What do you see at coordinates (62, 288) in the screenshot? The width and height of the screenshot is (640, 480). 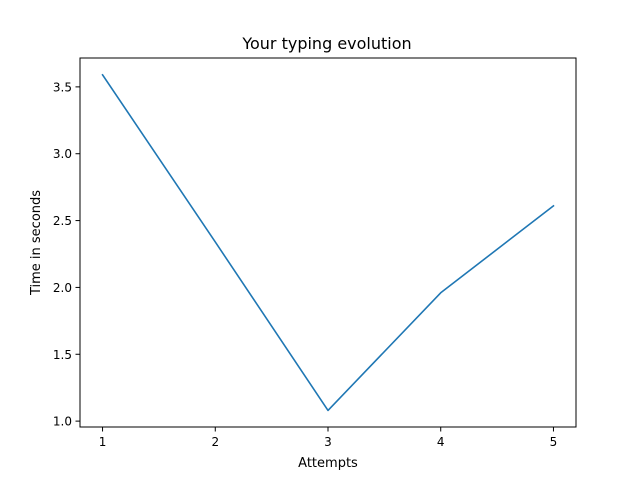 I see `y-tick-label: 2.0` at bounding box center [62, 288].